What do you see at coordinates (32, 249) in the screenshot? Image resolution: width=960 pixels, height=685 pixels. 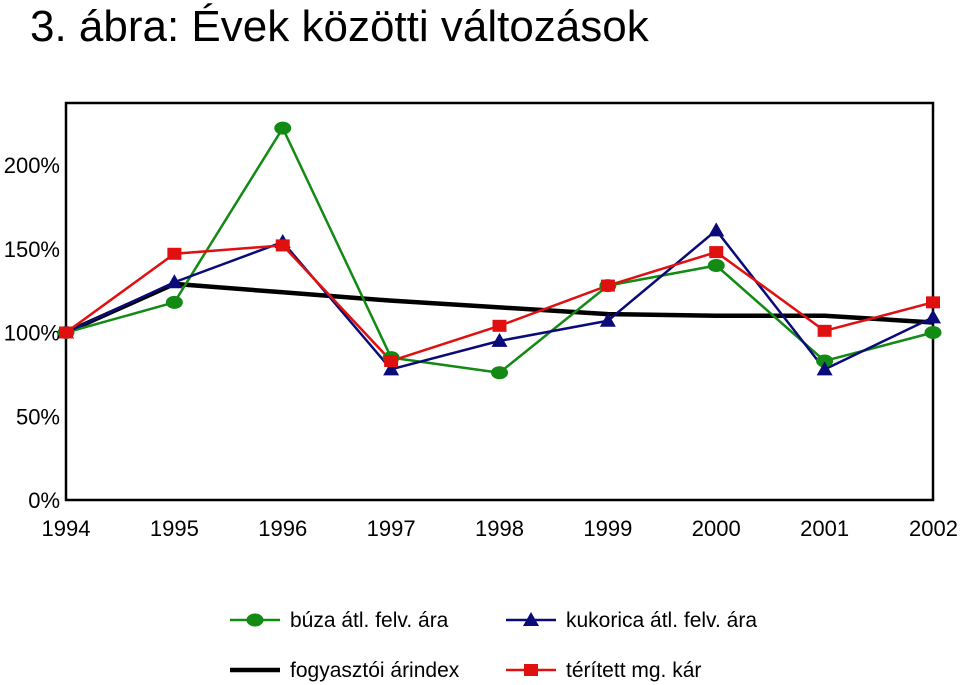 I see `y-tick-label: 150%` at bounding box center [32, 249].